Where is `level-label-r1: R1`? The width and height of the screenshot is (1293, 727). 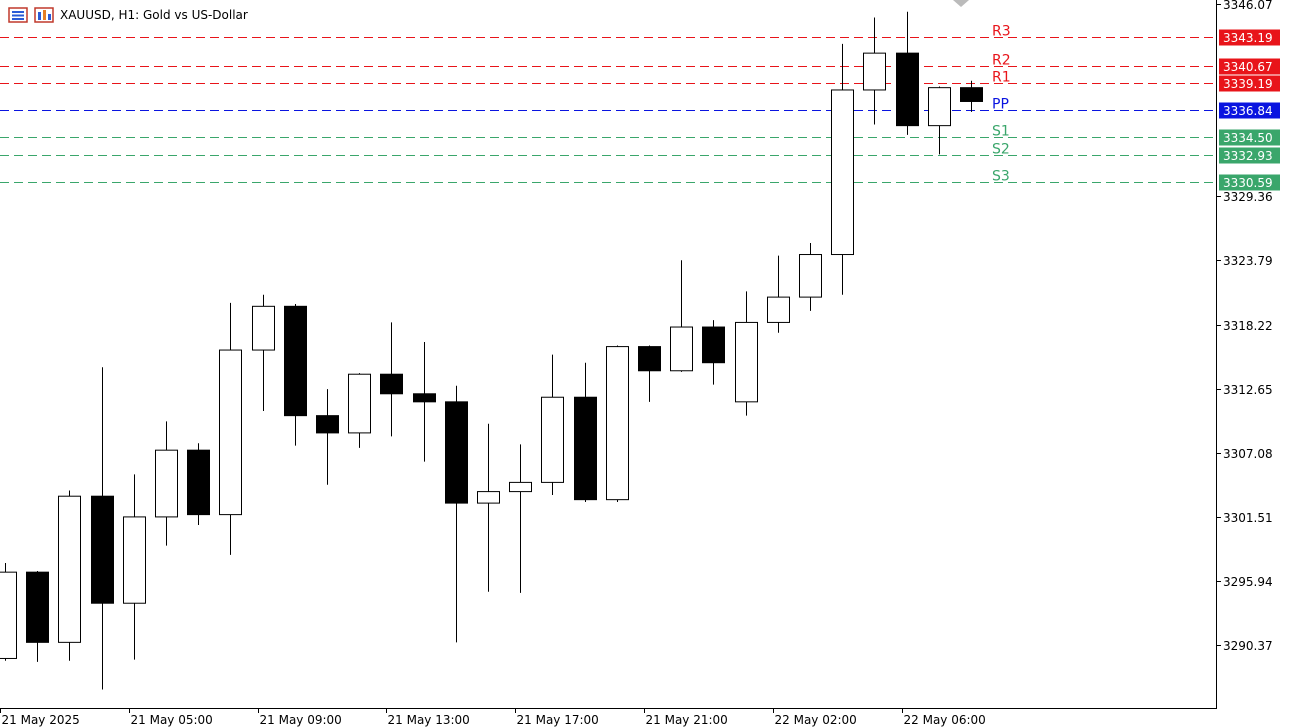 level-label-r1: R1 is located at coordinates (1001, 78).